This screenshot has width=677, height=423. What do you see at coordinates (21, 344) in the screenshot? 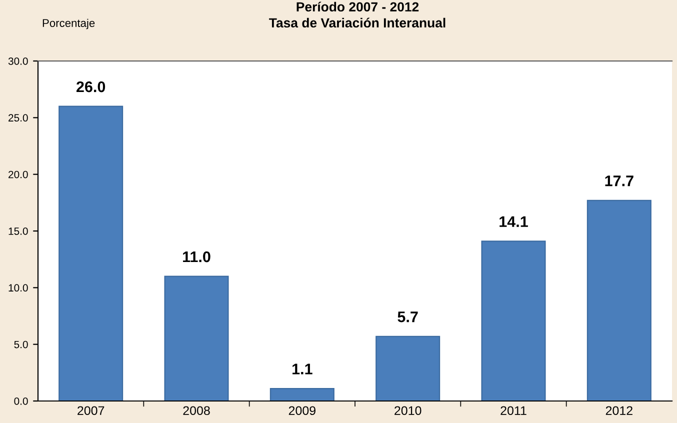
I see `y-tick-label: 5.0` at bounding box center [21, 344].